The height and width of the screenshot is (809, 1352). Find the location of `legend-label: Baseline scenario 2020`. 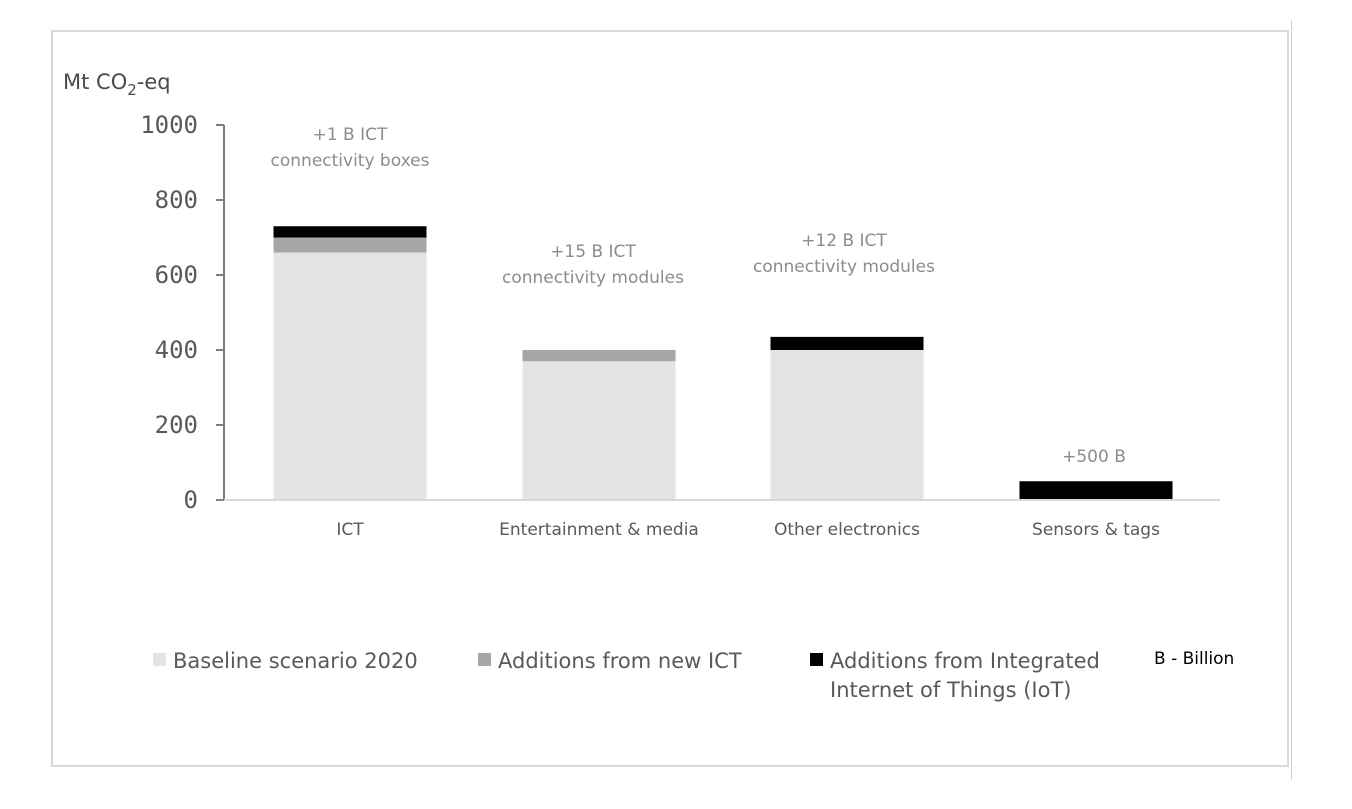

legend-label: Baseline scenario 2020 is located at coordinates (295, 661).